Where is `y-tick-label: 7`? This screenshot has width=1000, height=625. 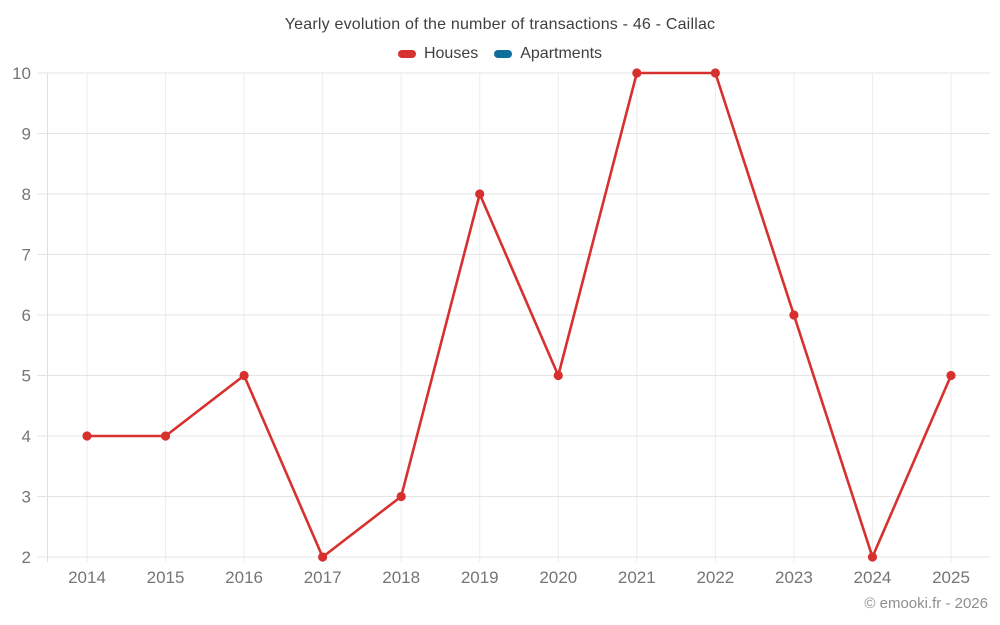 y-tick-label: 7 is located at coordinates (26, 255).